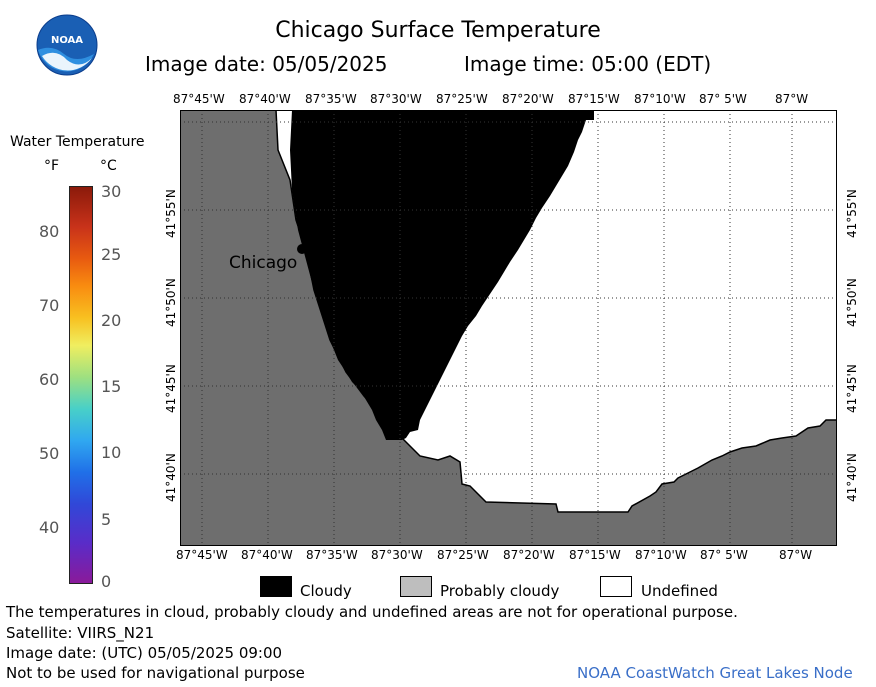  I want to click on lon-label-bottom: 87°20'W, so click(529, 555).